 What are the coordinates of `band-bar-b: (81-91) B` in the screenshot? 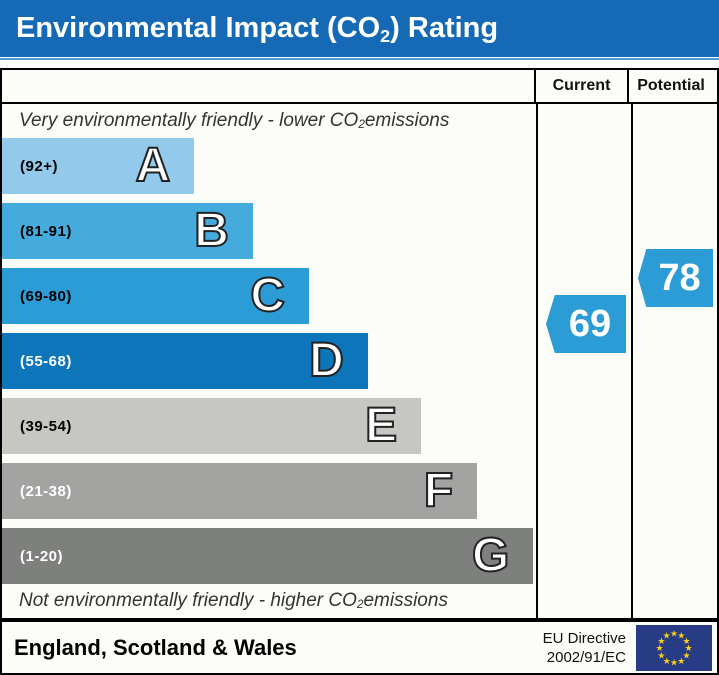 It's located at (127, 231).